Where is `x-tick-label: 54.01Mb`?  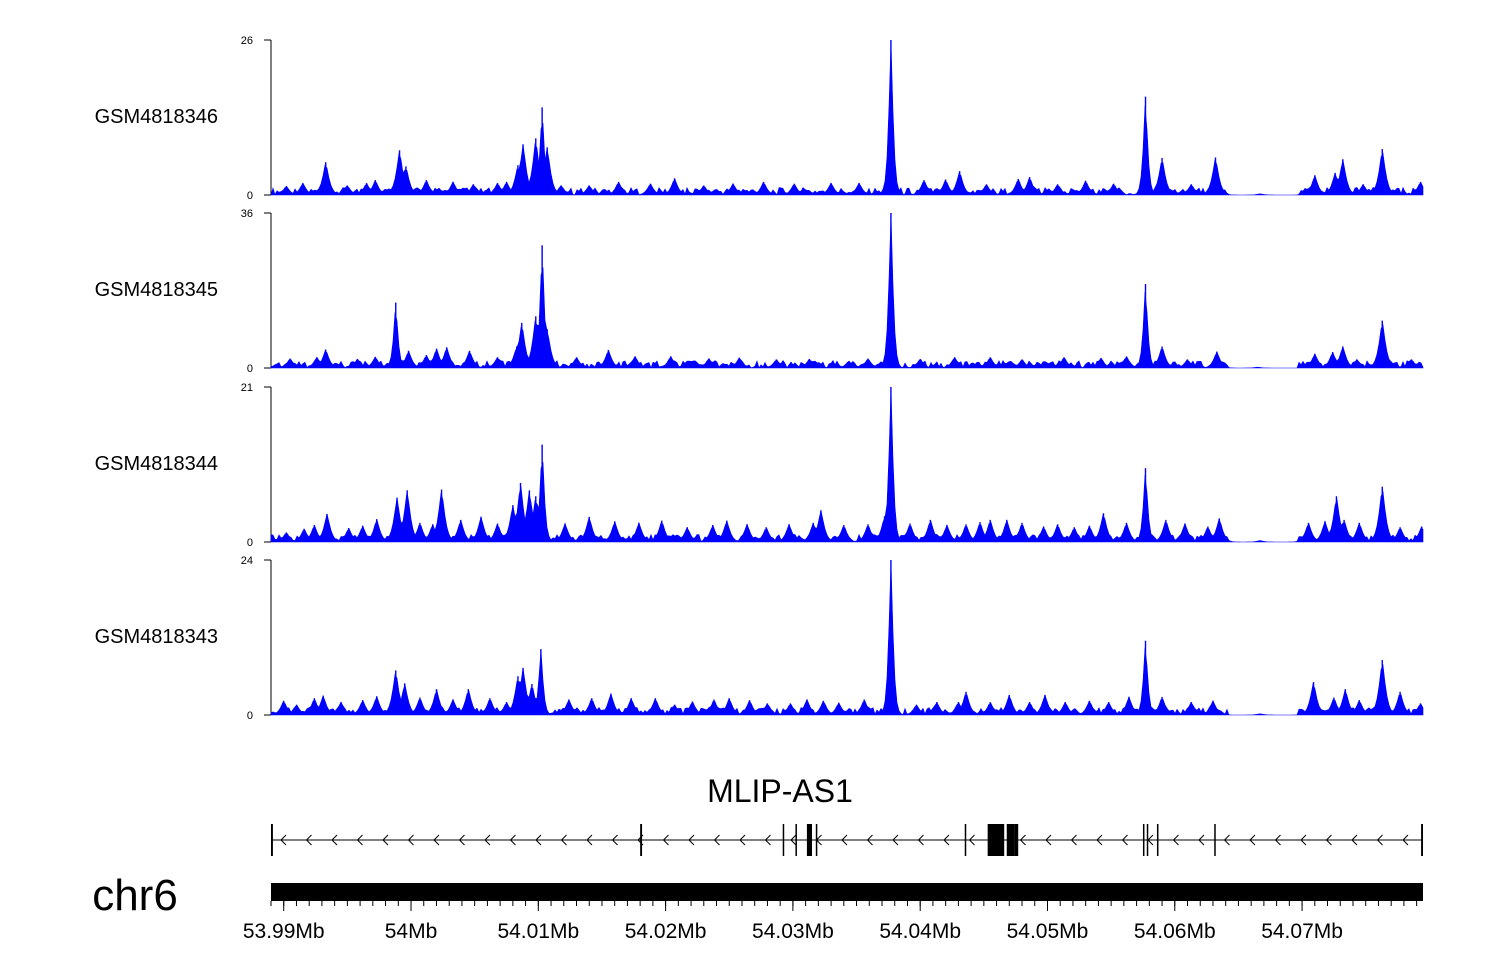
x-tick-label: 54.01Mb is located at coordinates (538, 931).